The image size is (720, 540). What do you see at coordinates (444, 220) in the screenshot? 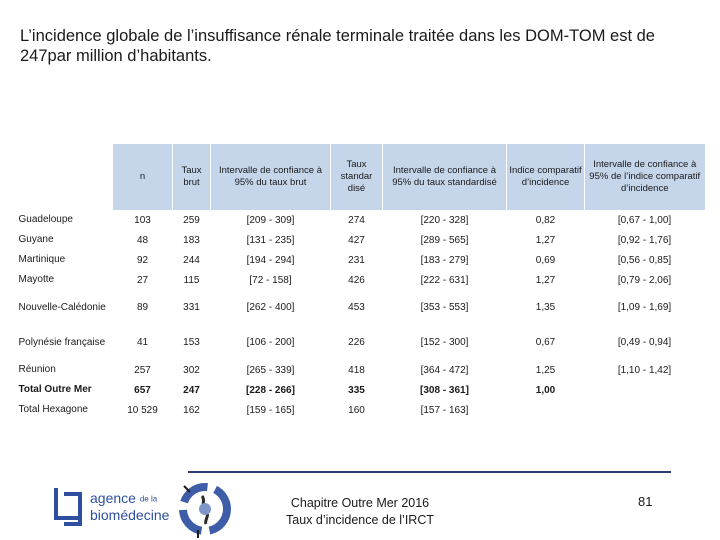
I see `cell-ic-taux-standardise: [220 - 328]` at bounding box center [444, 220].